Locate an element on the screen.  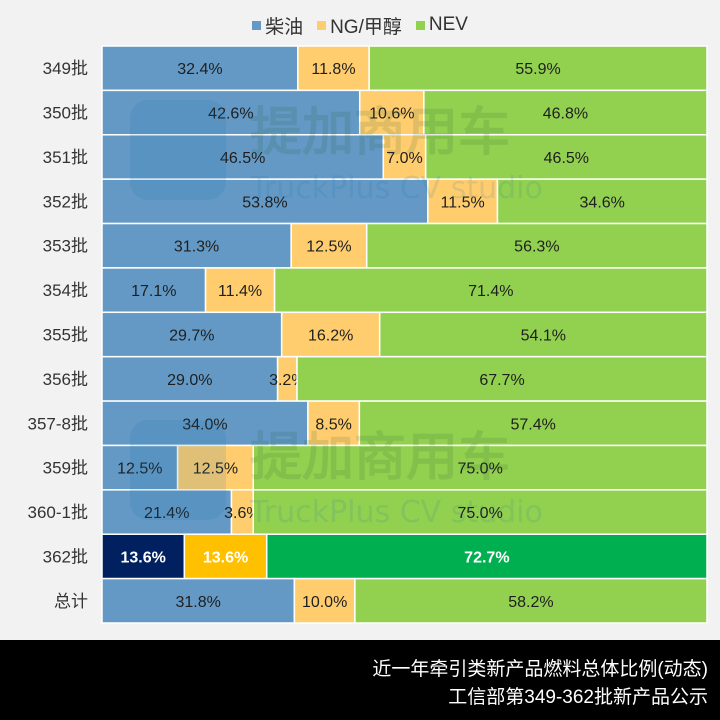
legend-label-diesel: 柴油 is located at coordinates (284, 27).